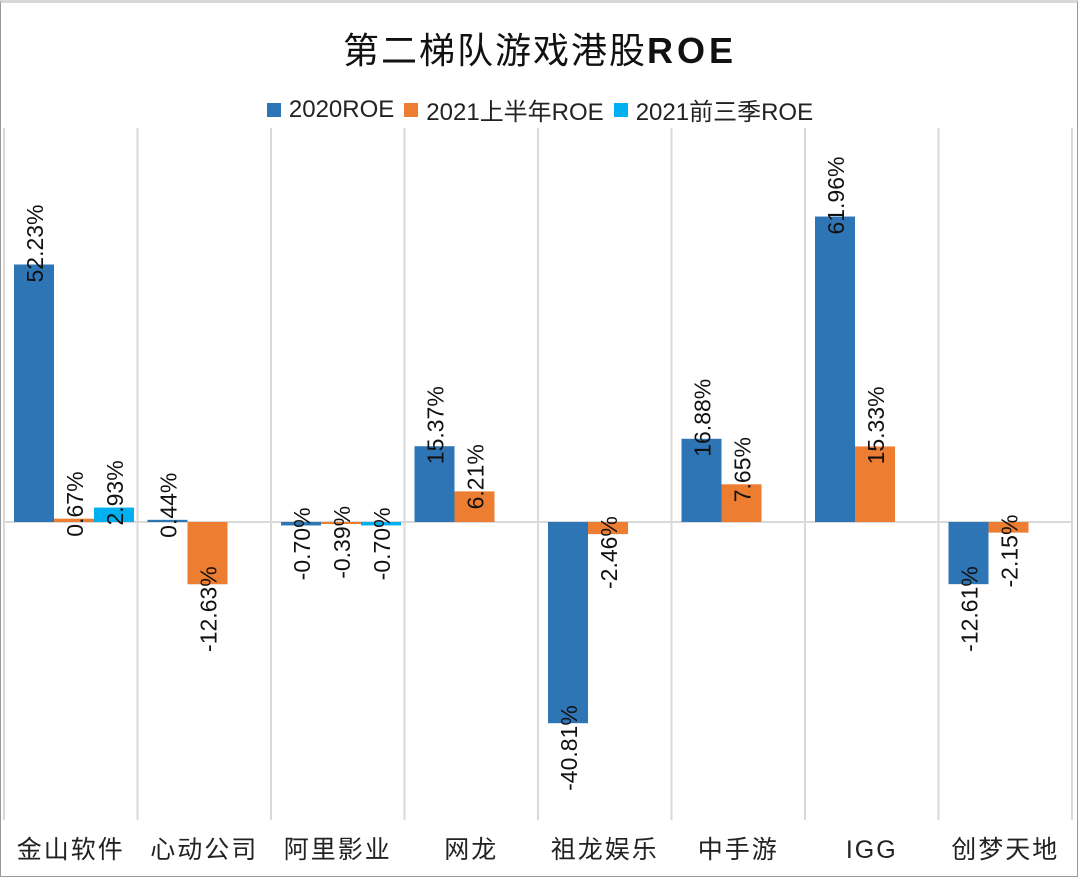 Image resolution: width=1080 pixels, height=879 pixels. I want to click on legend: 2020ROE 2021上半年ROE 2021前三季ROE, so click(540, 109).